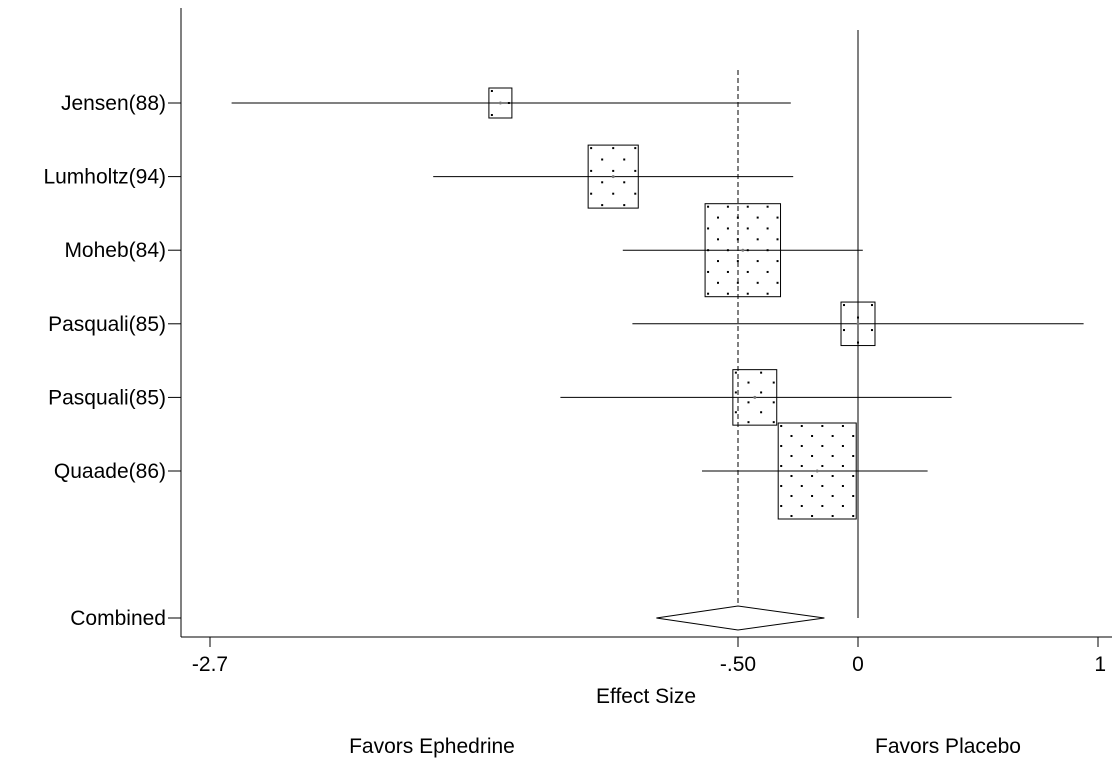 This screenshot has height=761, width=1115. What do you see at coordinates (118, 618) in the screenshot?
I see `combined-label: Combined` at bounding box center [118, 618].